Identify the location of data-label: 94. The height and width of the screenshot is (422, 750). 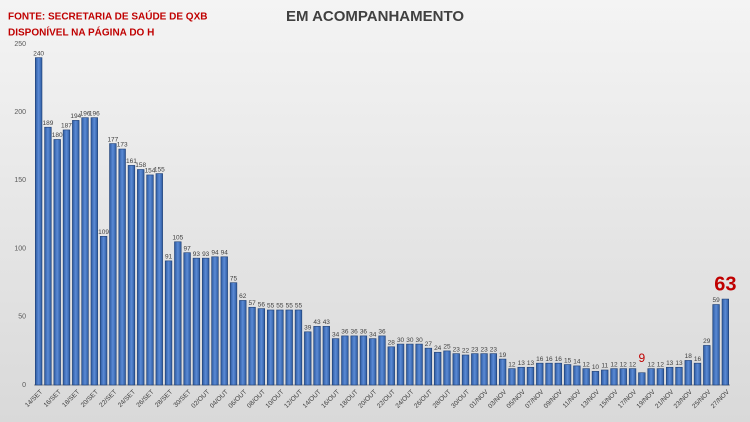
(215, 253).